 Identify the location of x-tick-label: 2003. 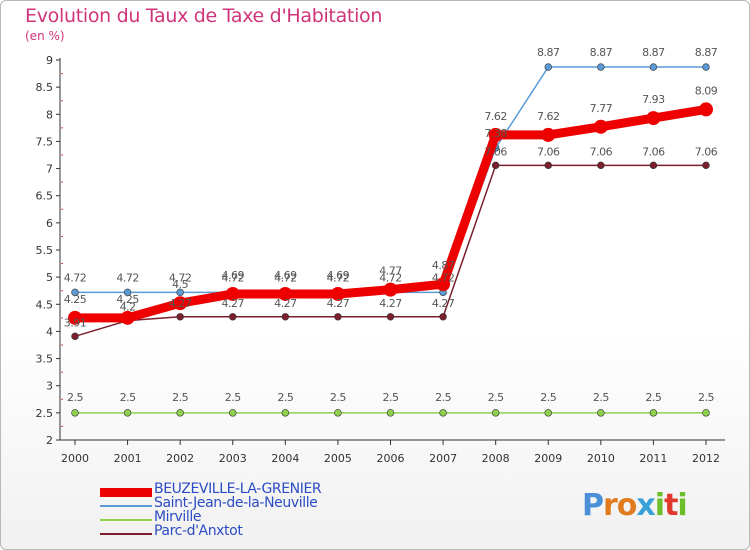
(233, 458).